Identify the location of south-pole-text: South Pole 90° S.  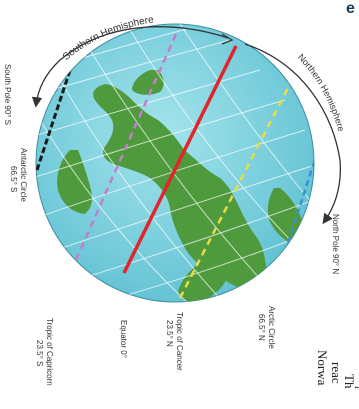
(7, 95).